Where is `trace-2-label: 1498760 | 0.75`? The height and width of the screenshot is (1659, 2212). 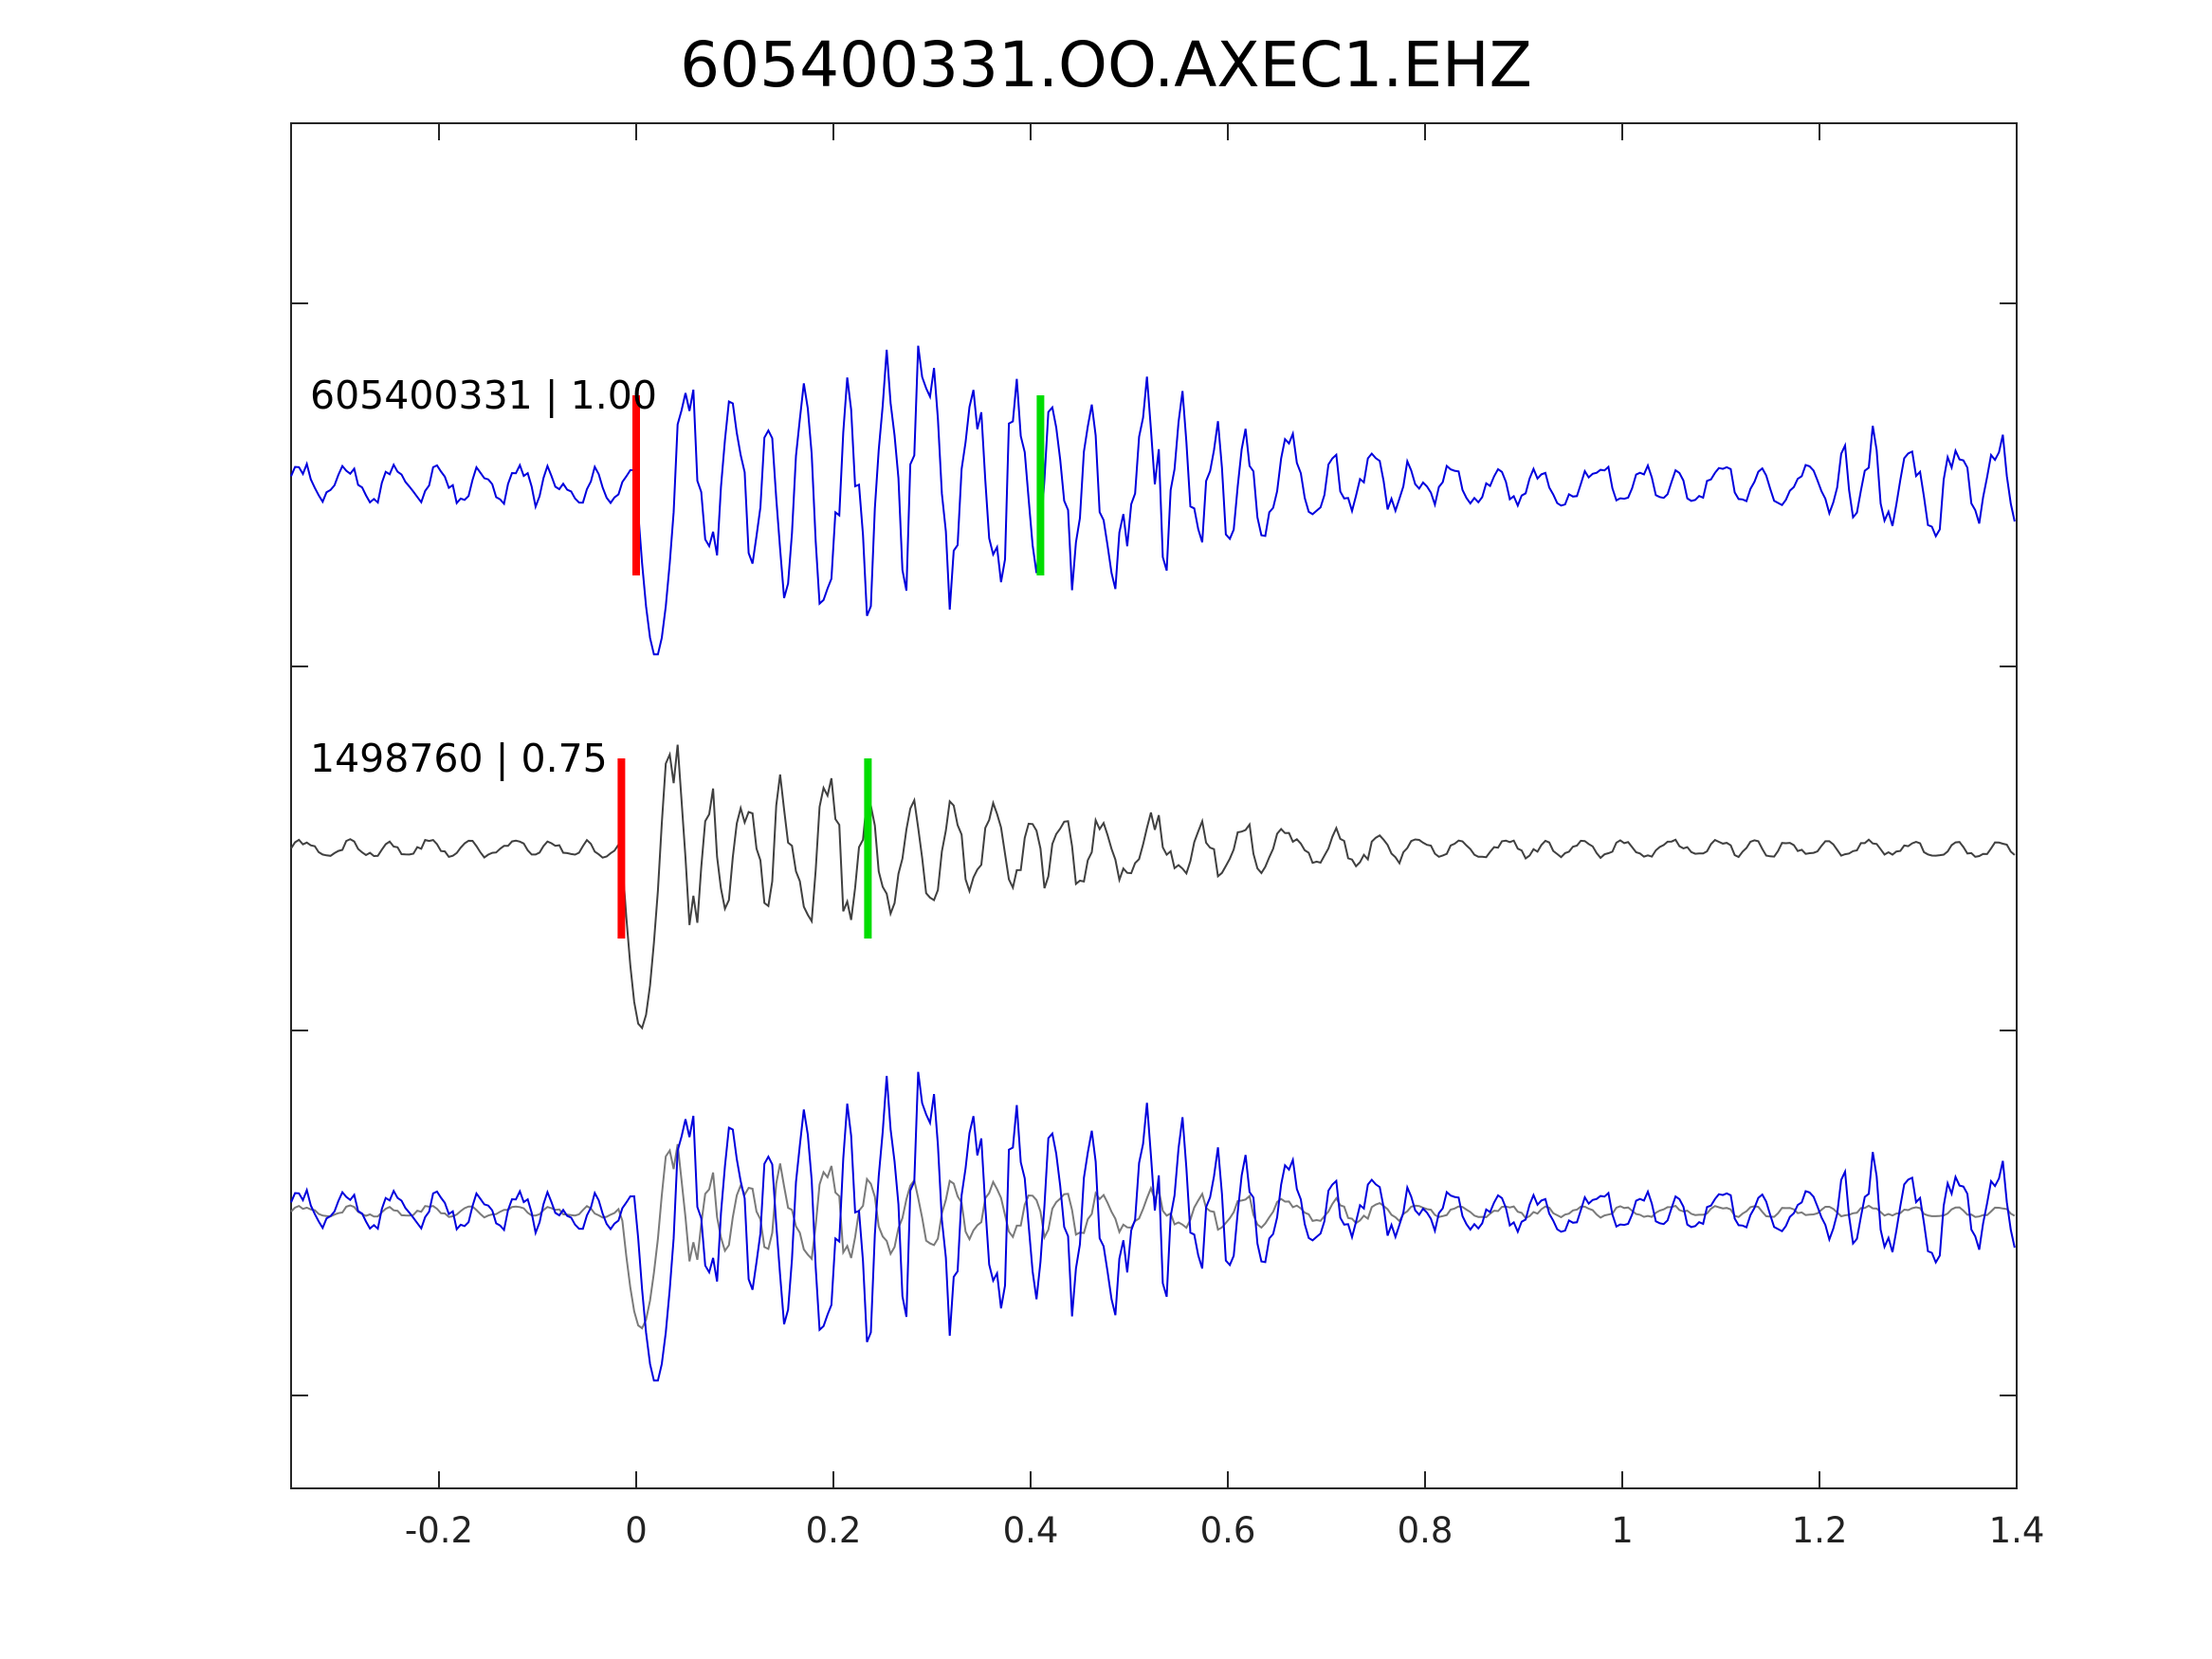 trace-2-label: 1498760 | 0.75 is located at coordinates (459, 758).